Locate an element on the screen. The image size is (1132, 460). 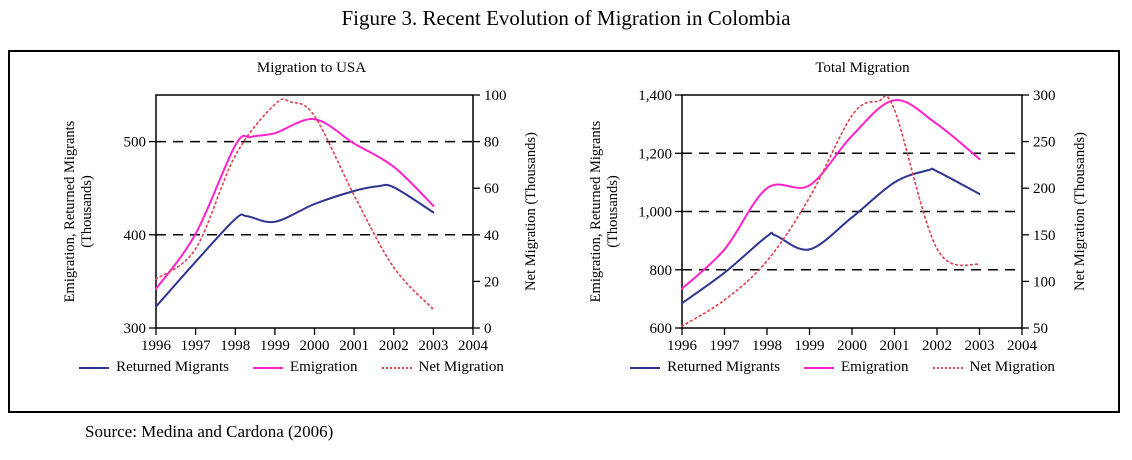
left-axis-tick-label: 1,000 is located at coordinates (655, 213).